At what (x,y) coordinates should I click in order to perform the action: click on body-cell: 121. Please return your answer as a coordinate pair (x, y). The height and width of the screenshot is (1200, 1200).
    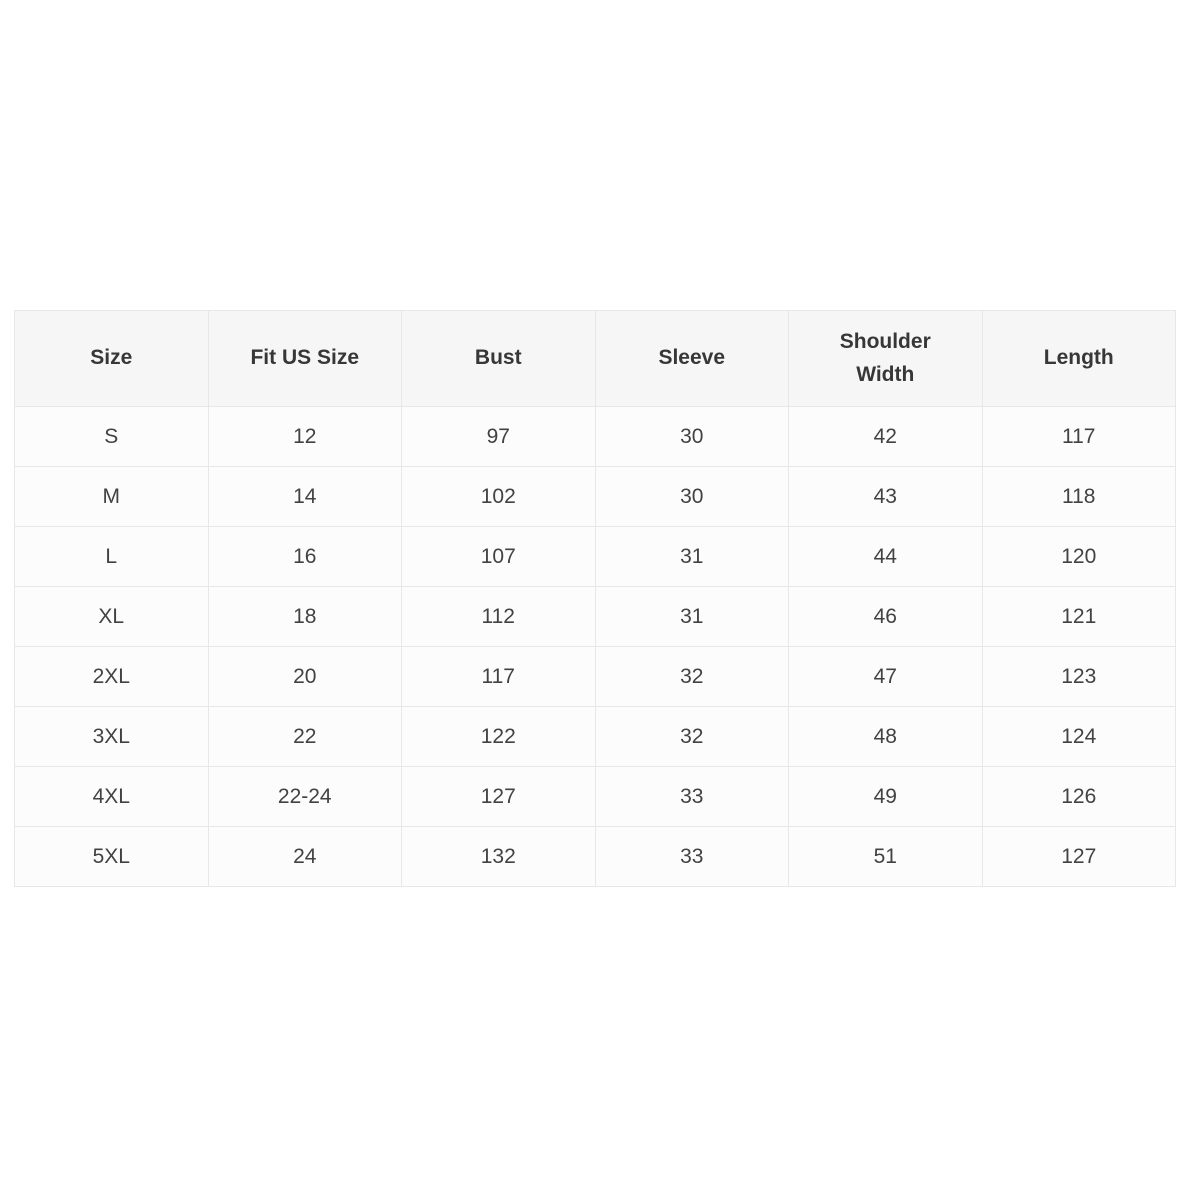
    Looking at the image, I should click on (1078, 616).